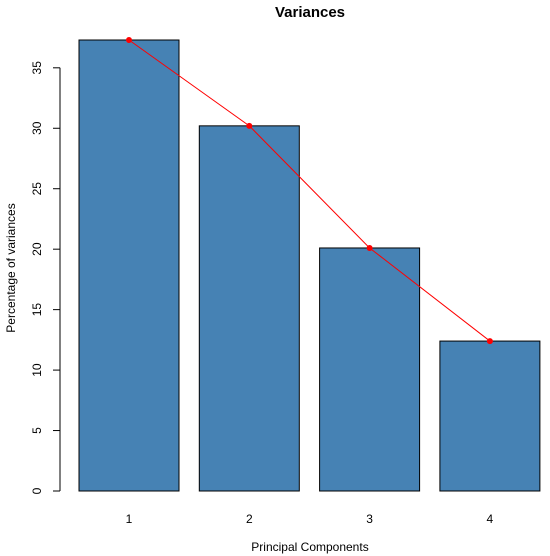  I want to click on x-tick-label: 3, so click(369, 519).